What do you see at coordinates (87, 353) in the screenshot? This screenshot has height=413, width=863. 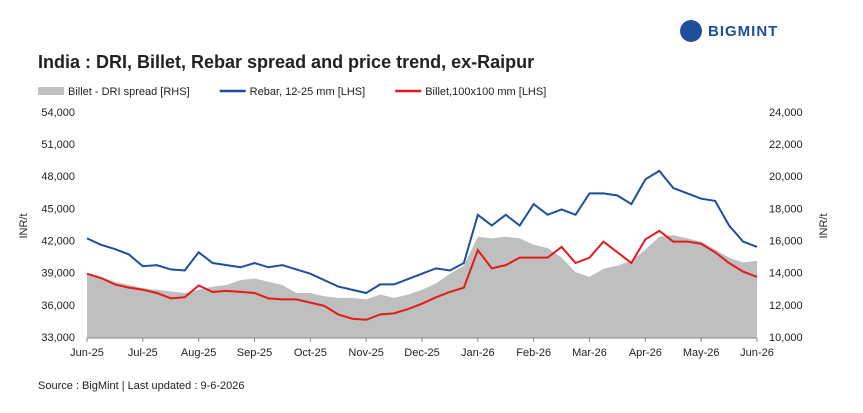 I see `x-tick-label: Jun-25` at bounding box center [87, 353].